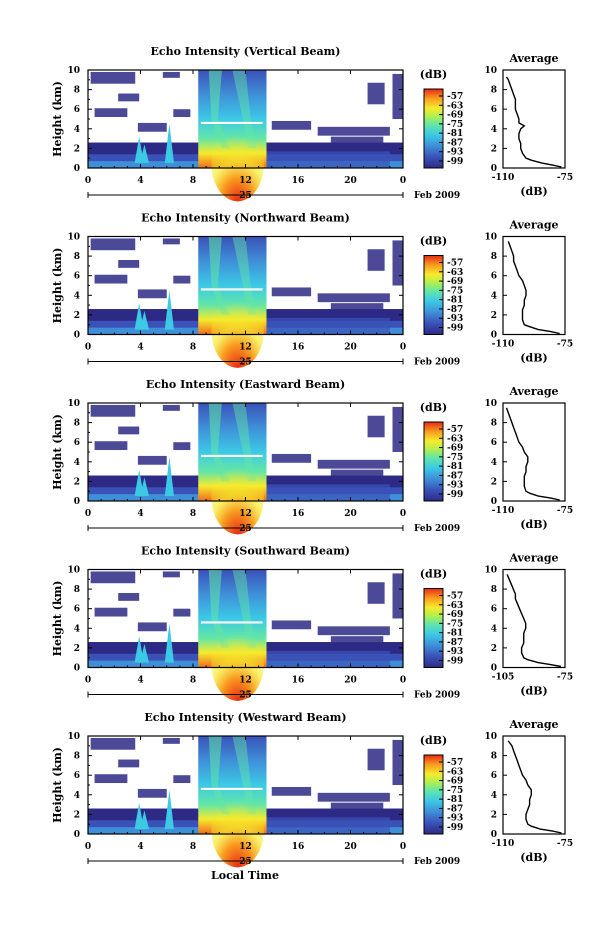  Describe the element at coordinates (533, 857) in the screenshot. I see `average-x-label: (dB)` at that location.